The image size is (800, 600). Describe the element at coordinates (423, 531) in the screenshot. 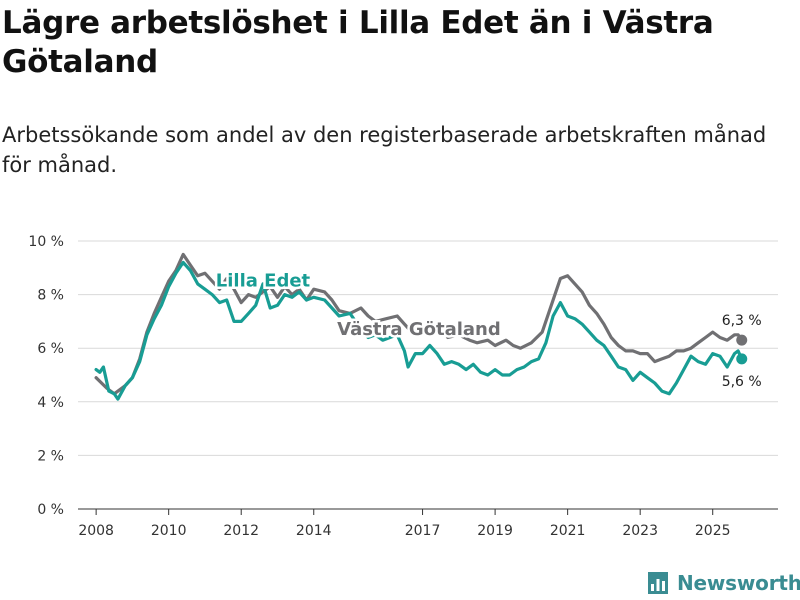

I see `x-tick-label: 2017` at that location.